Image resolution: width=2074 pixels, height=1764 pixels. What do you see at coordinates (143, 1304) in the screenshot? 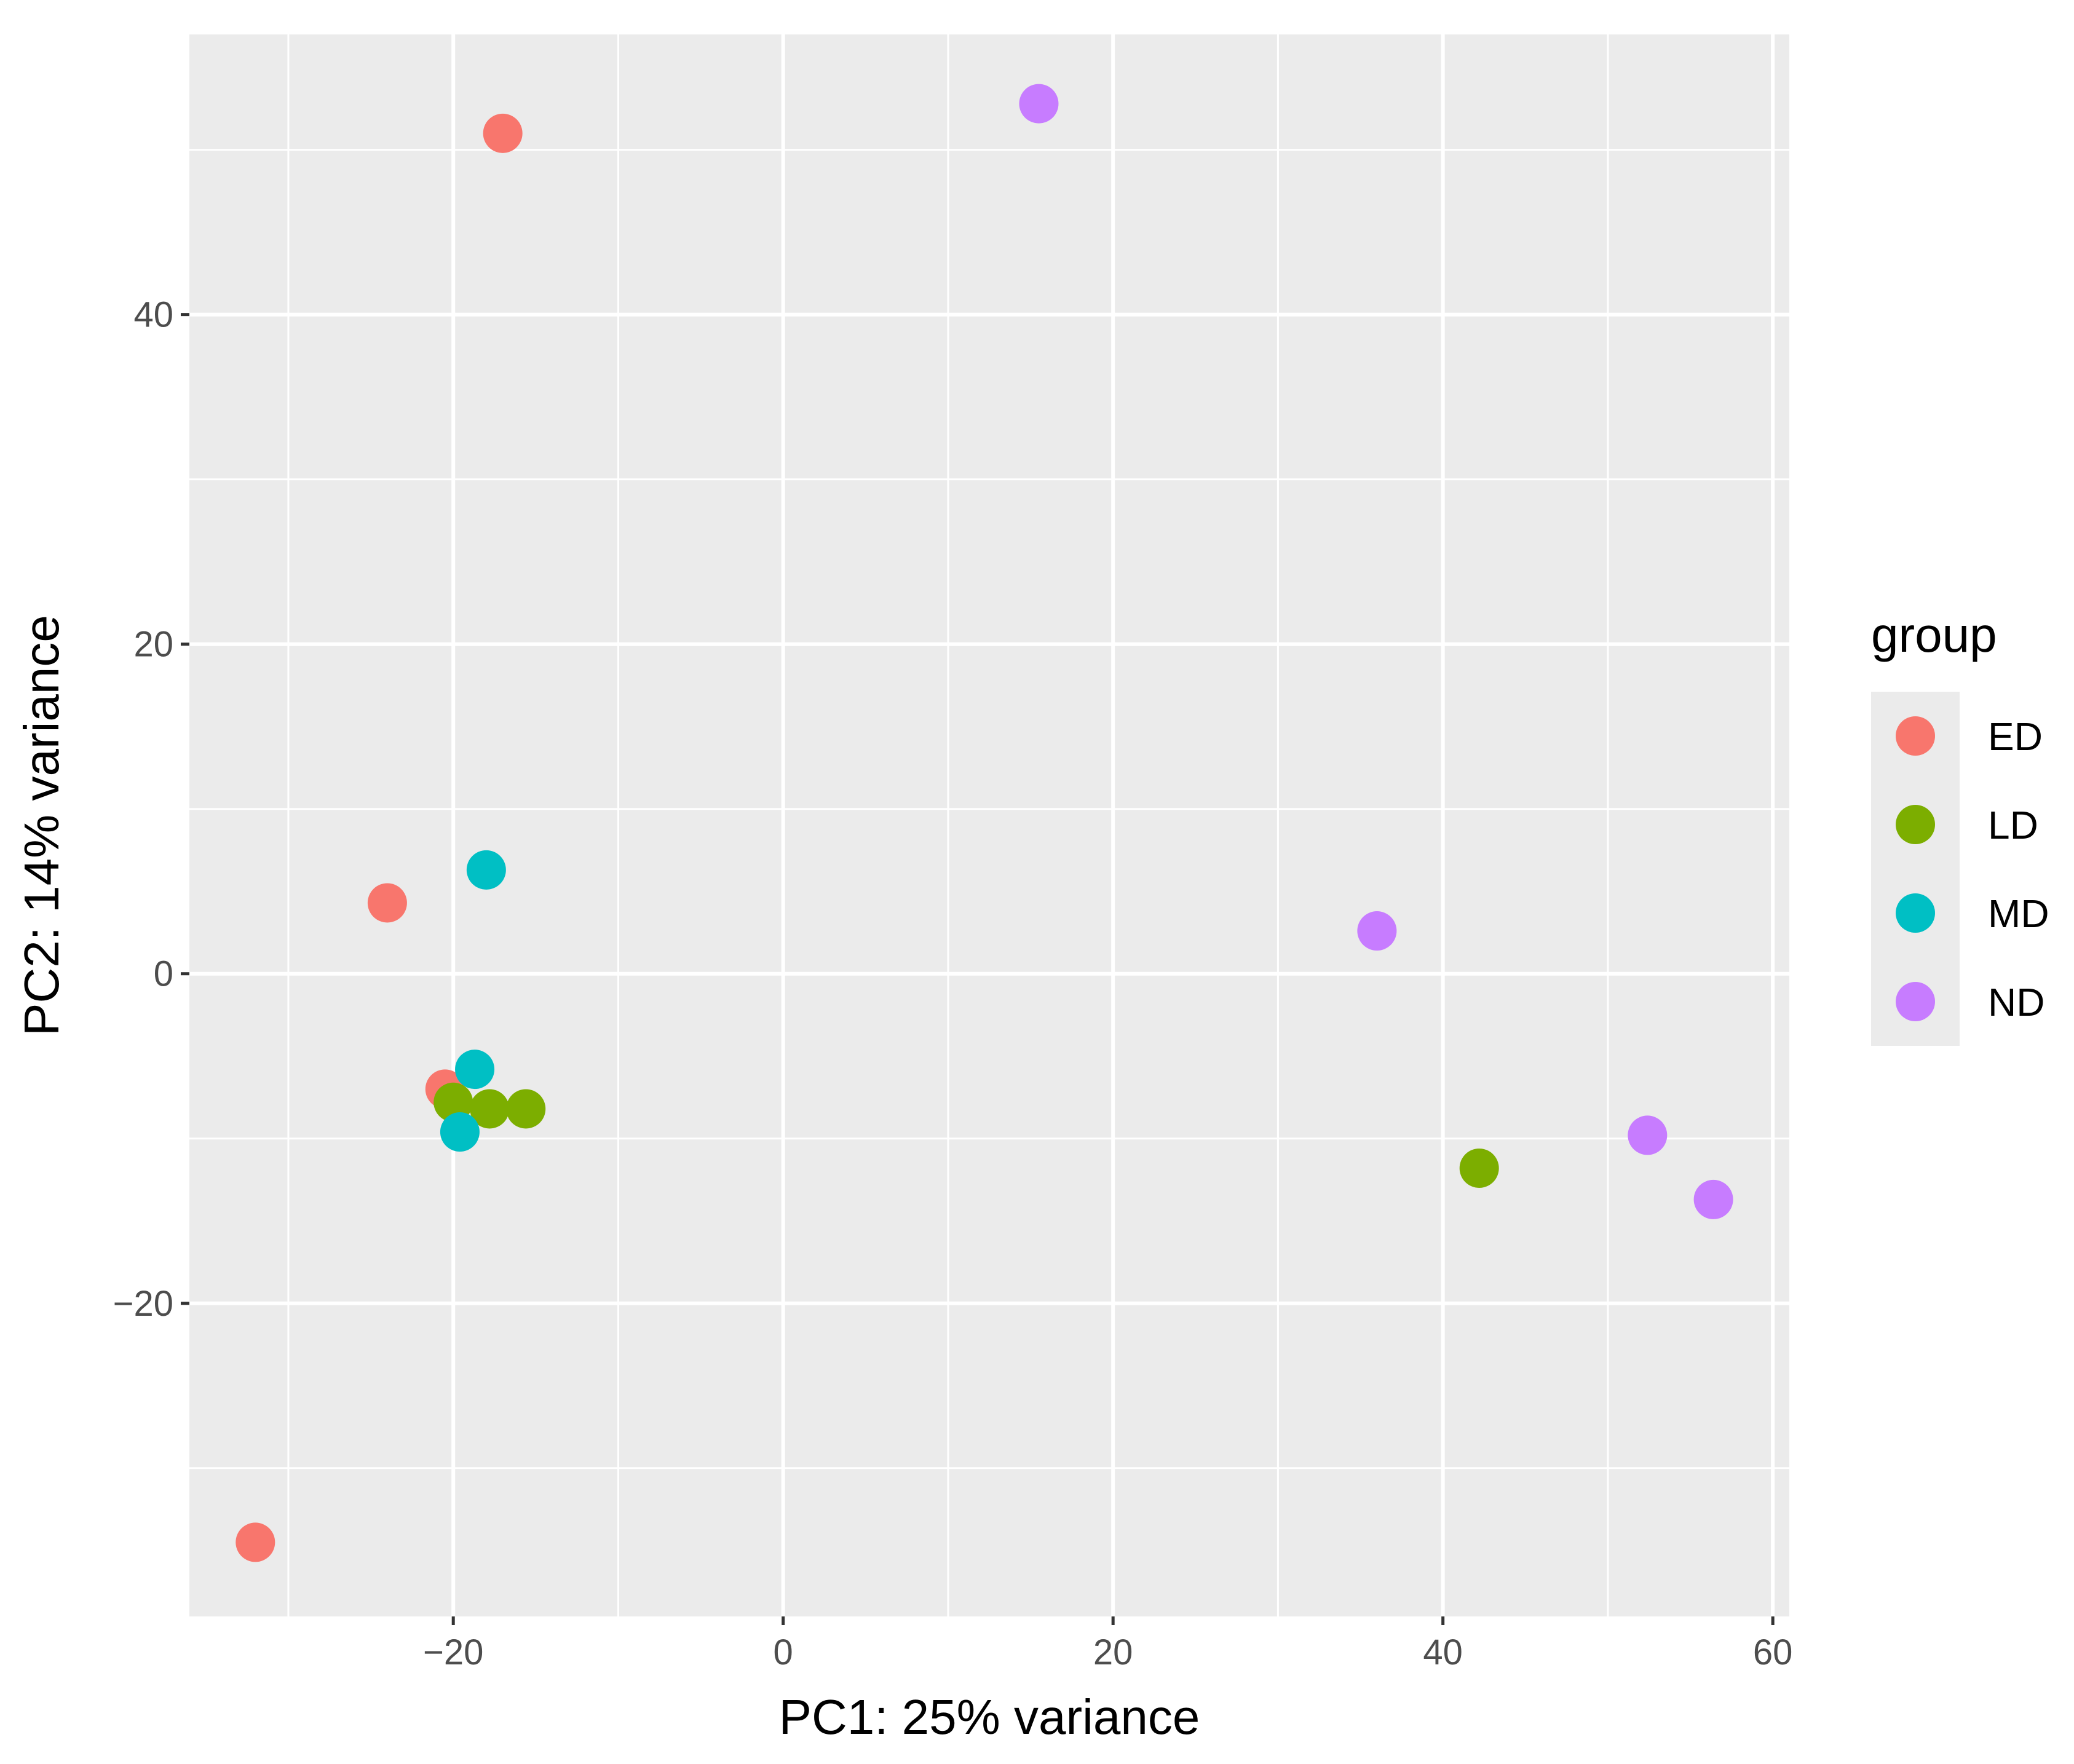
I see `y-tick-label: −20` at bounding box center [143, 1304].